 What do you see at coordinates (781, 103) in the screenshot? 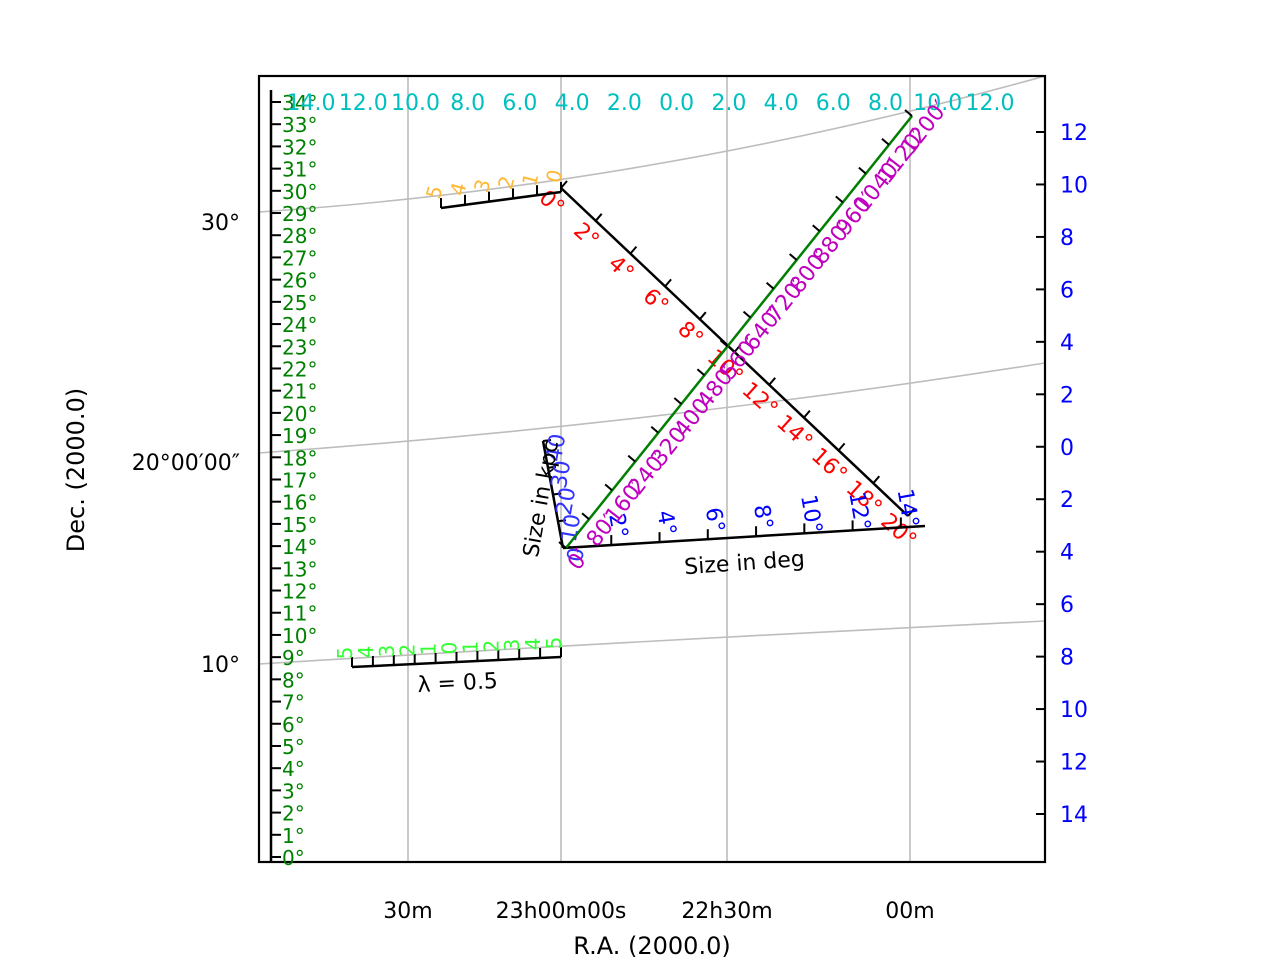
I see `top-inset-label: 4.0` at bounding box center [781, 103].